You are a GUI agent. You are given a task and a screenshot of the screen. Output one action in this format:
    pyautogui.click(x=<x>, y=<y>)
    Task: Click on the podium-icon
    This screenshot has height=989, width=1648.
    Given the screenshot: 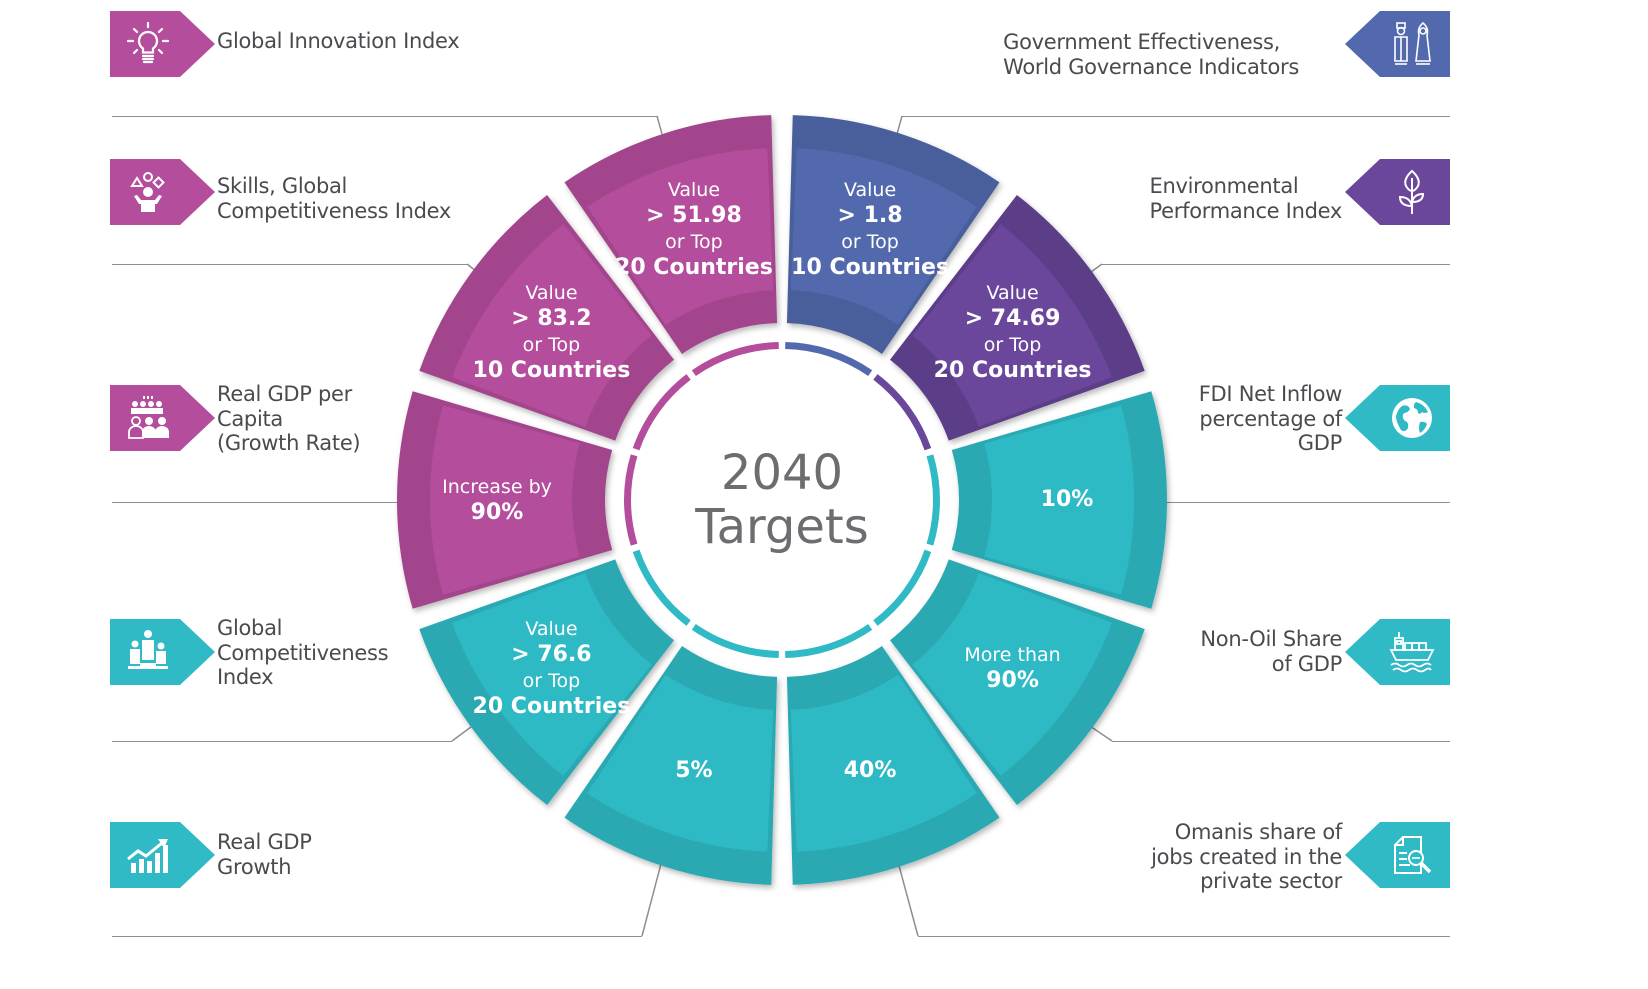 What is the action you would take?
    pyautogui.click(x=148, y=649)
    